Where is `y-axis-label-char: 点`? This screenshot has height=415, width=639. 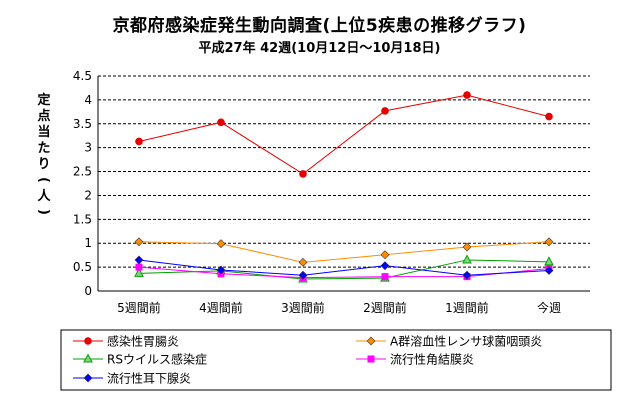 y-axis-label-char: 点 is located at coordinates (43, 116).